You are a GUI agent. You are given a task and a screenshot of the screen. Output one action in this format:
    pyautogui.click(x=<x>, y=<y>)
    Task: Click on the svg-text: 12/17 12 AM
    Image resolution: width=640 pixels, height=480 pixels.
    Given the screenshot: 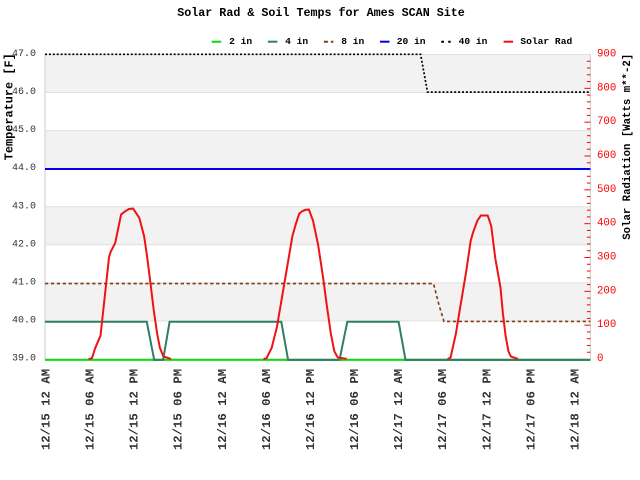 What is the action you would take?
    pyautogui.click(x=399, y=409)
    